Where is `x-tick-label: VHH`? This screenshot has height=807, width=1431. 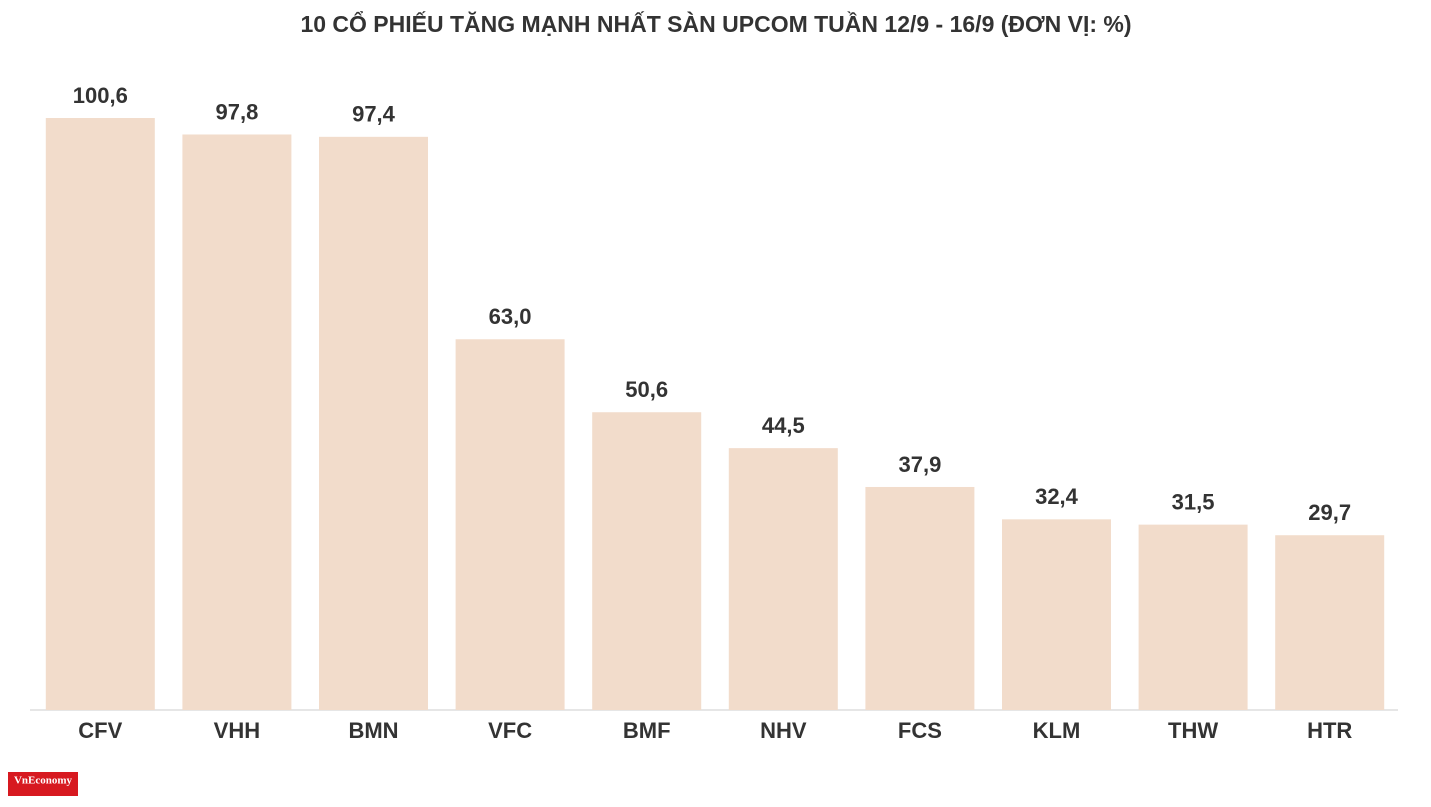
x-tick-label: VHH is located at coordinates (237, 730).